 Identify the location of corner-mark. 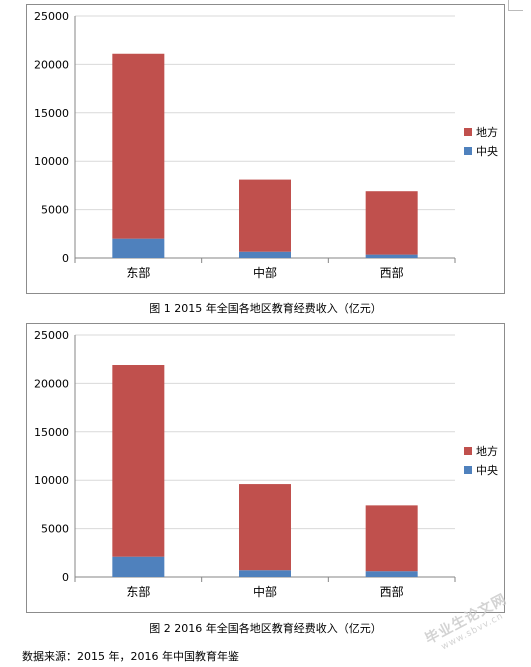
(515, 5).